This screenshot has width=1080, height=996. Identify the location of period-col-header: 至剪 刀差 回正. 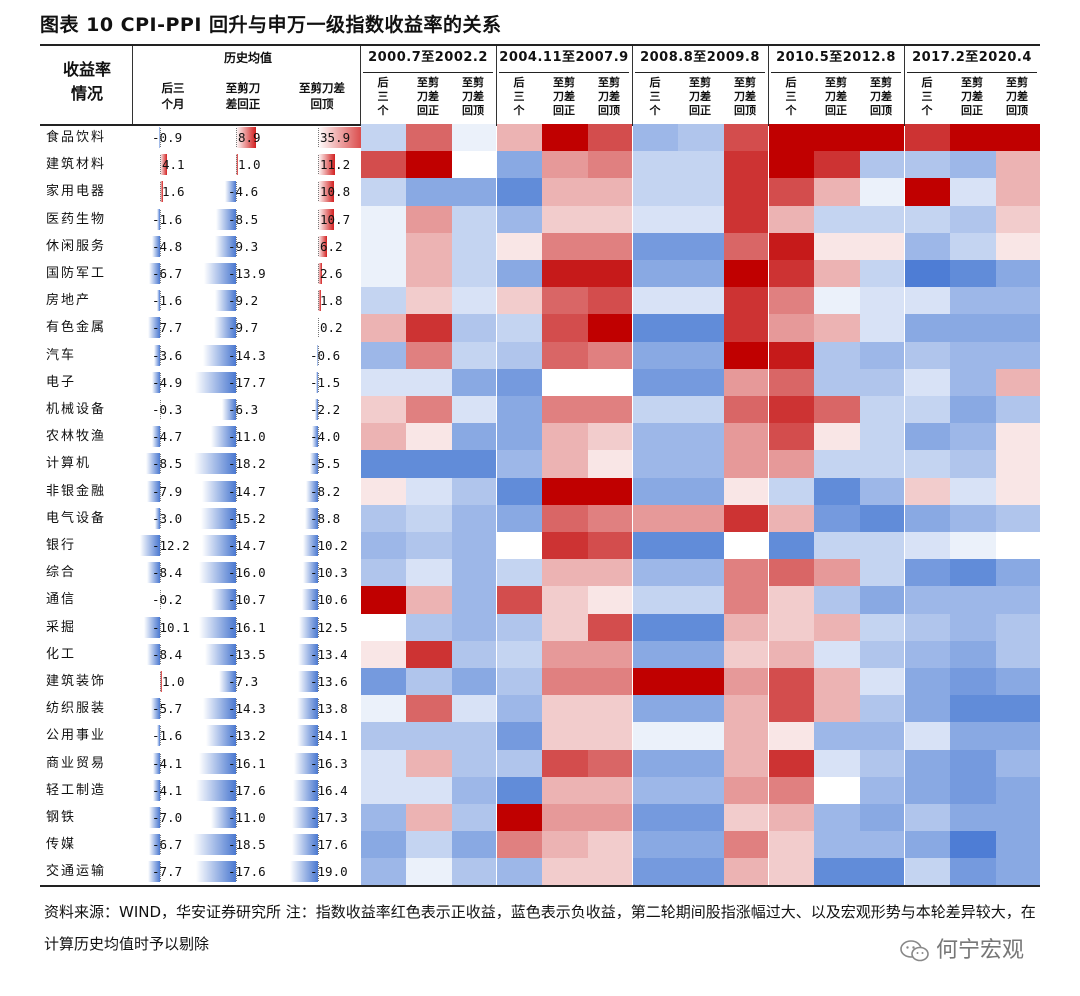
(564, 96).